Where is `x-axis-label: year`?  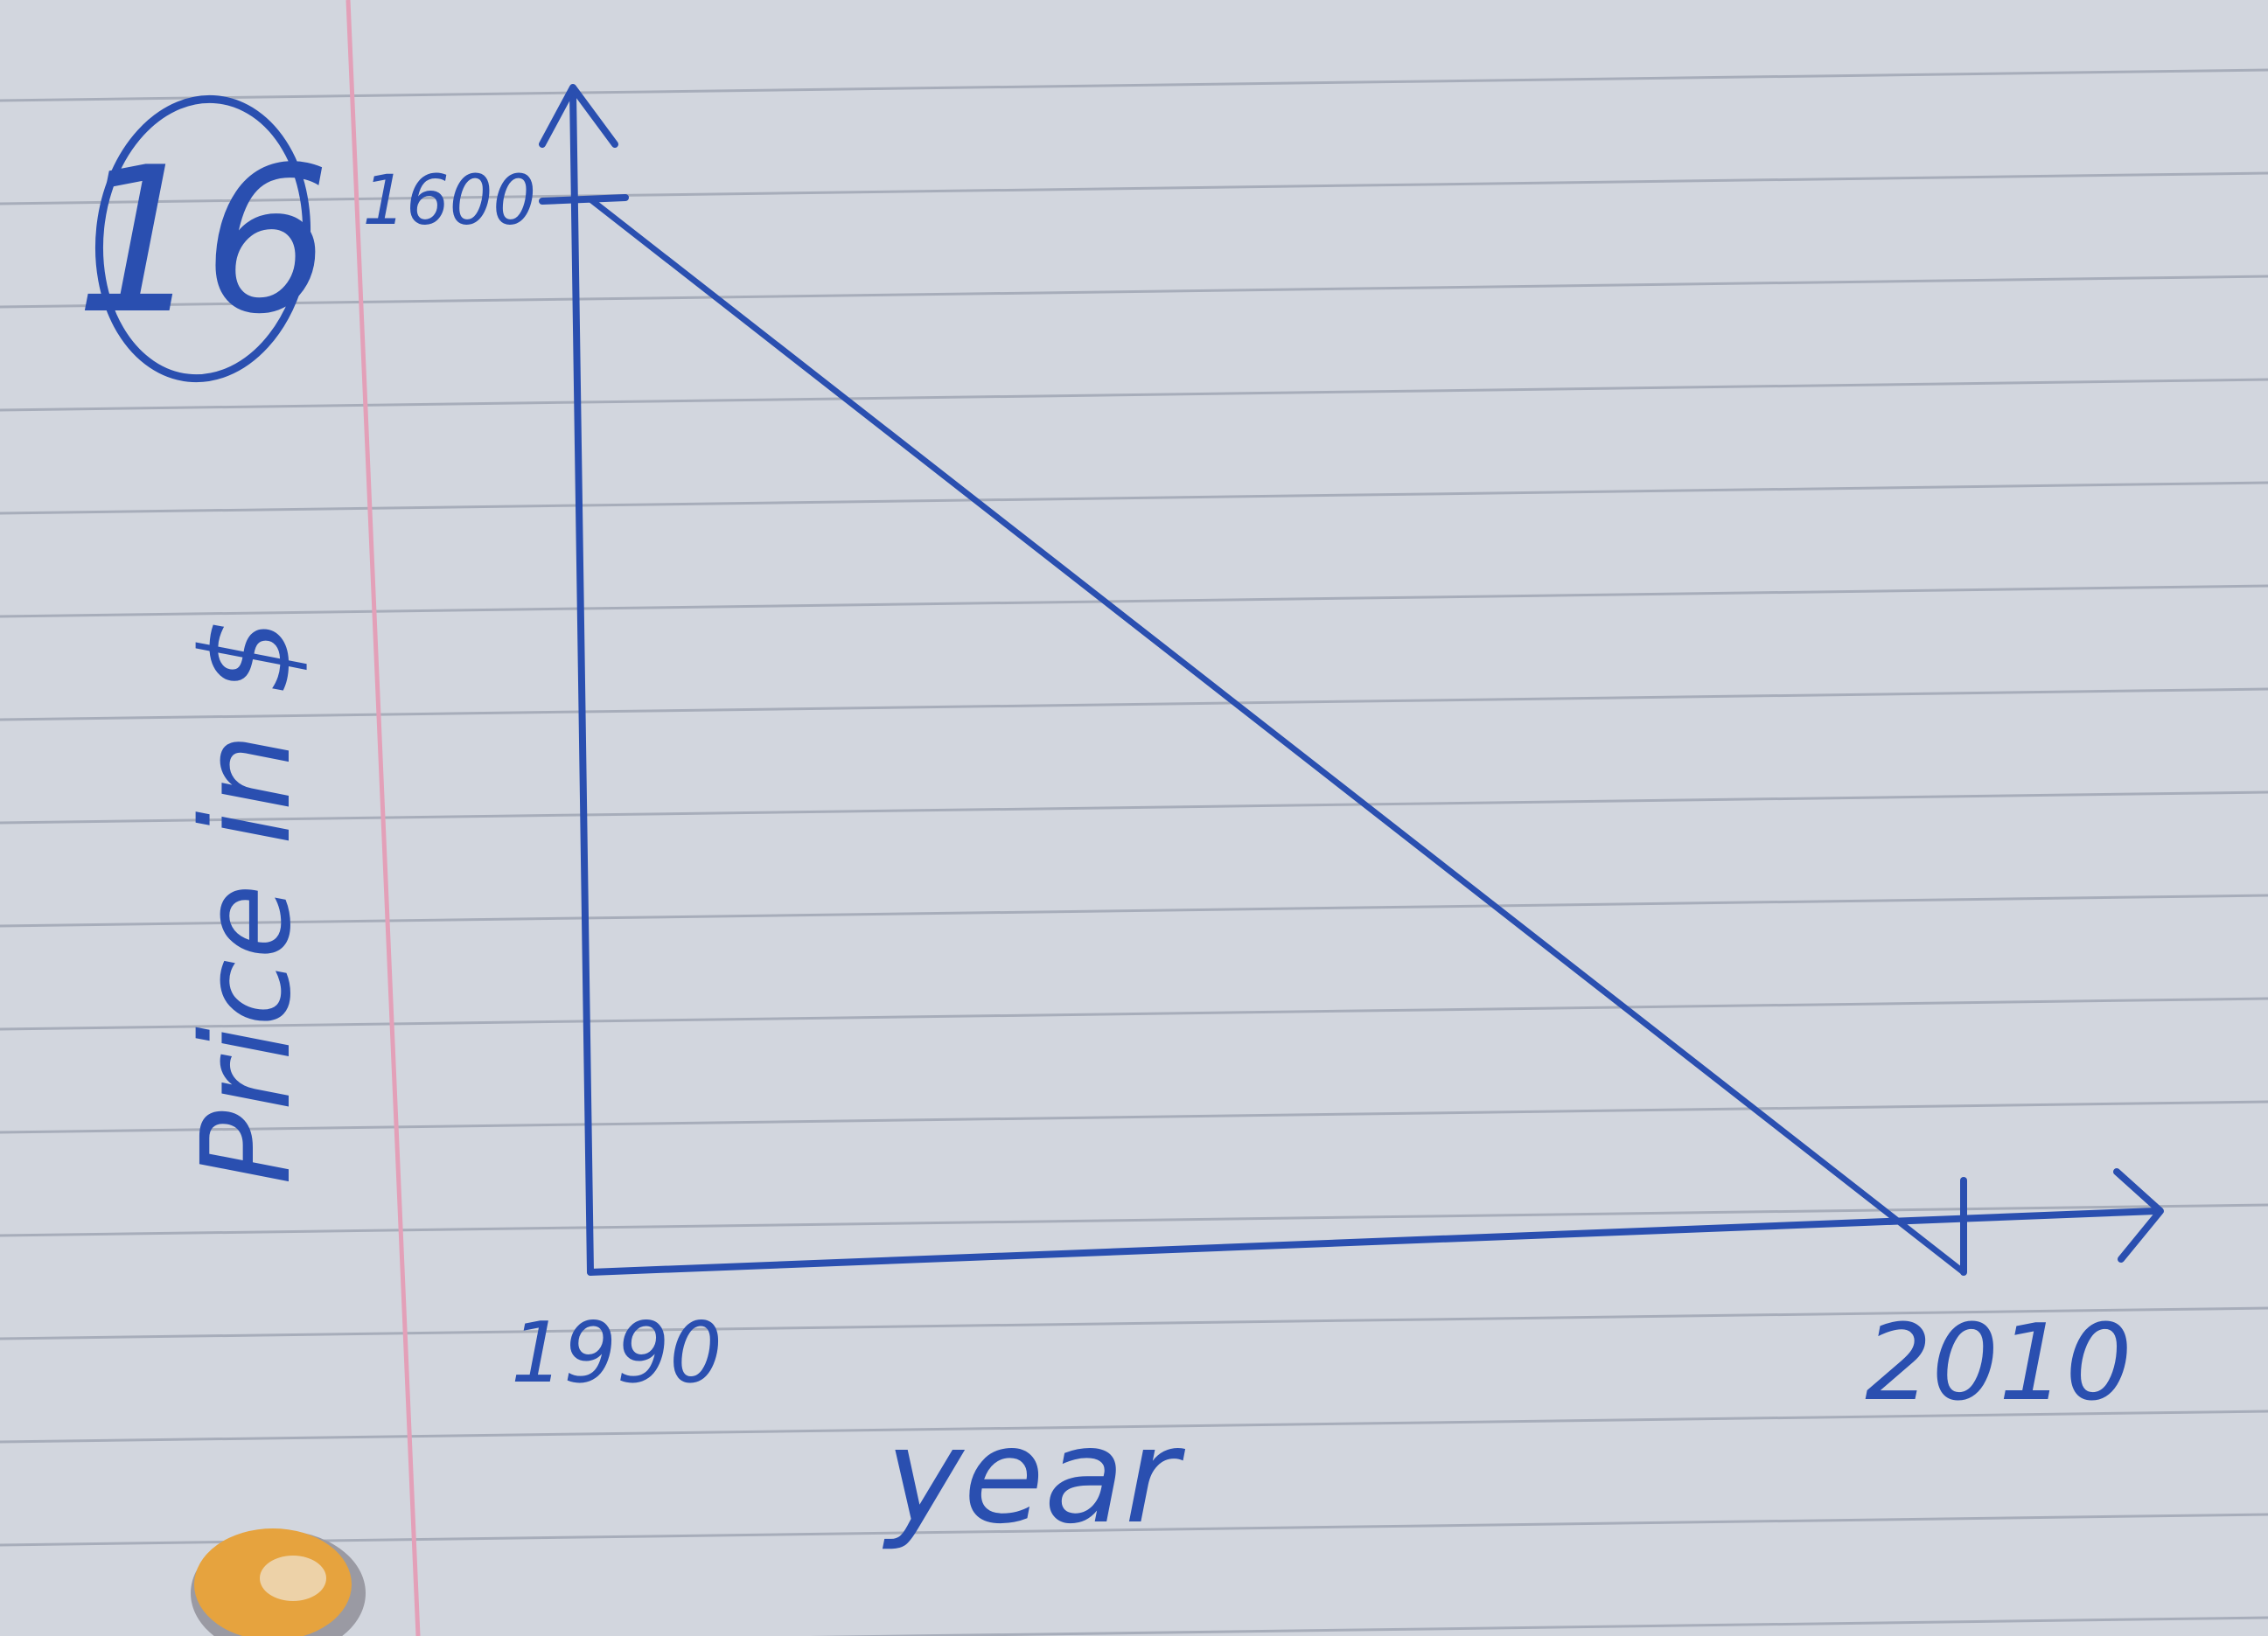 x-axis-label: year is located at coordinates (1034, 1477).